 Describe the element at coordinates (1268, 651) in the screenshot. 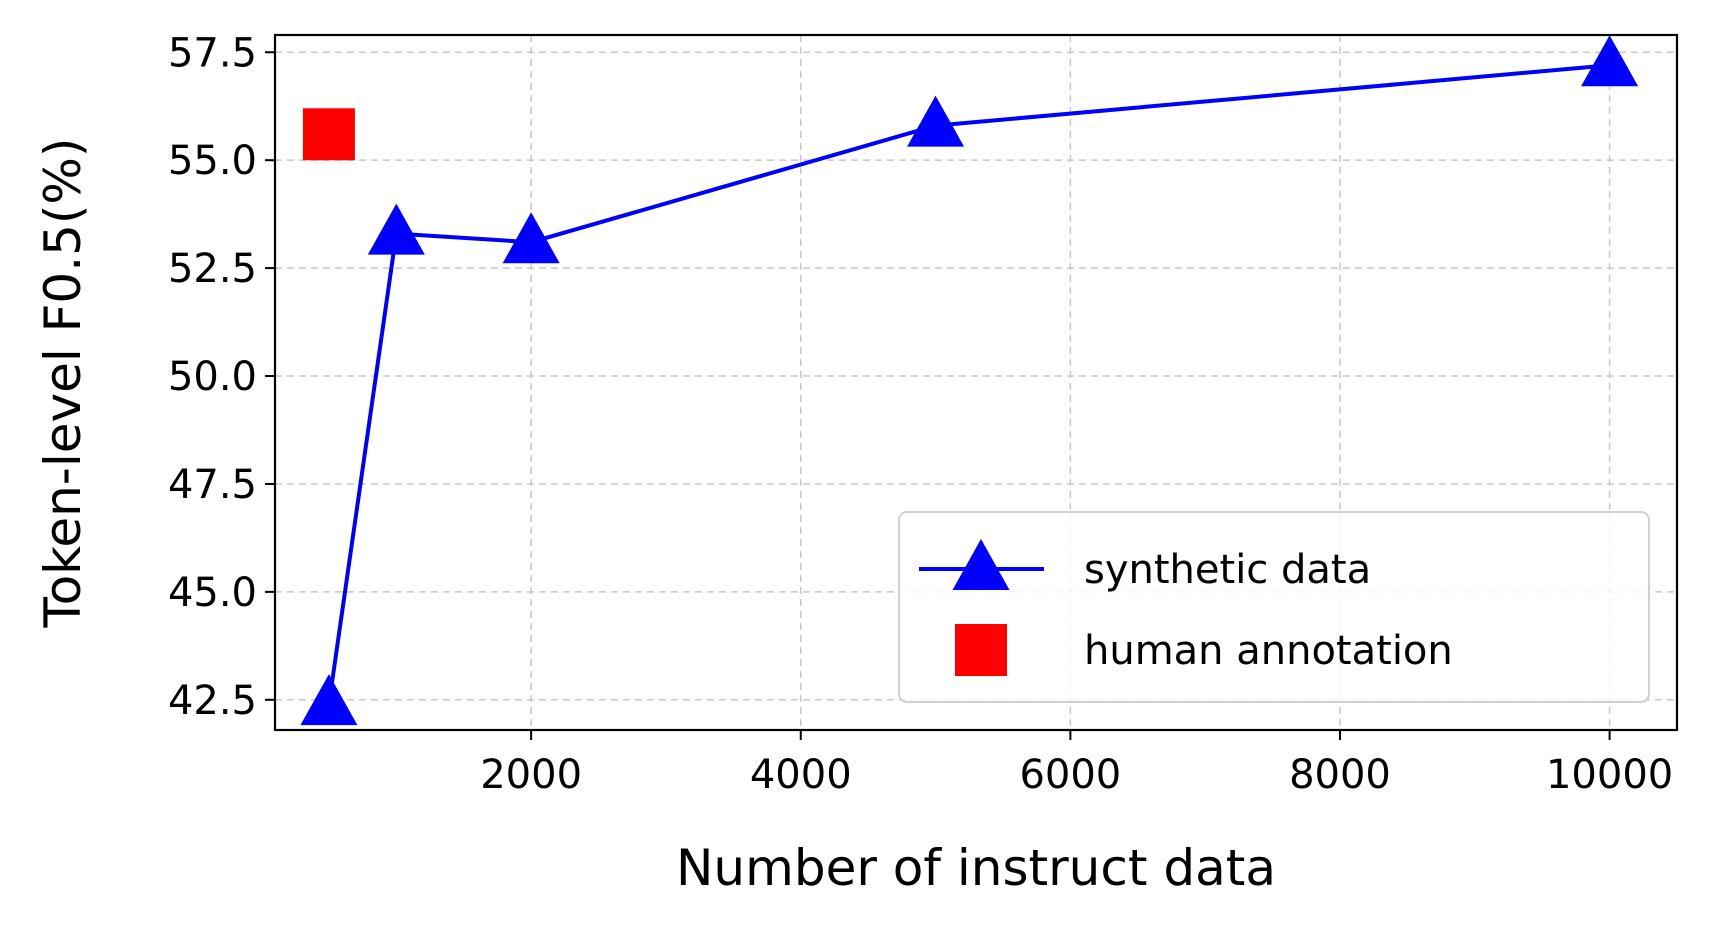

I see `legend-label-human-annotation: human annotation` at that location.